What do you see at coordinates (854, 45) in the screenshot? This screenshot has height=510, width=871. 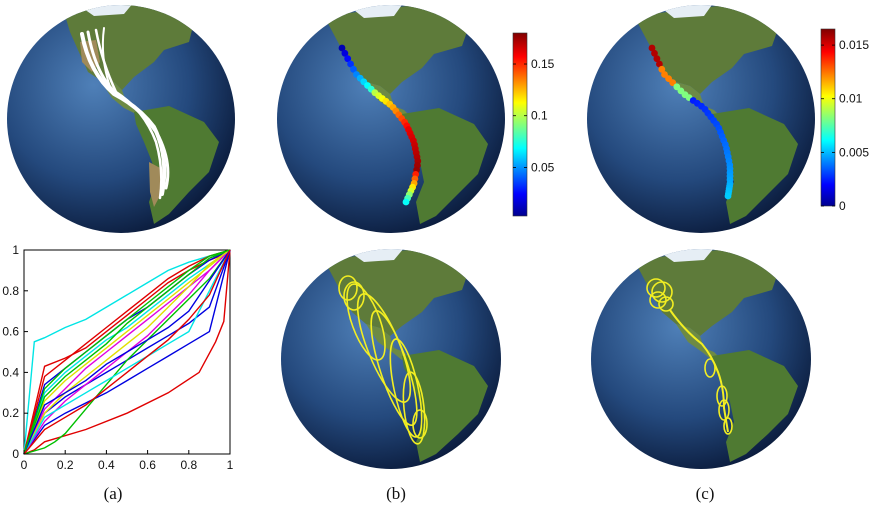 I see `colorbar-tick-label: 0.015` at bounding box center [854, 45].